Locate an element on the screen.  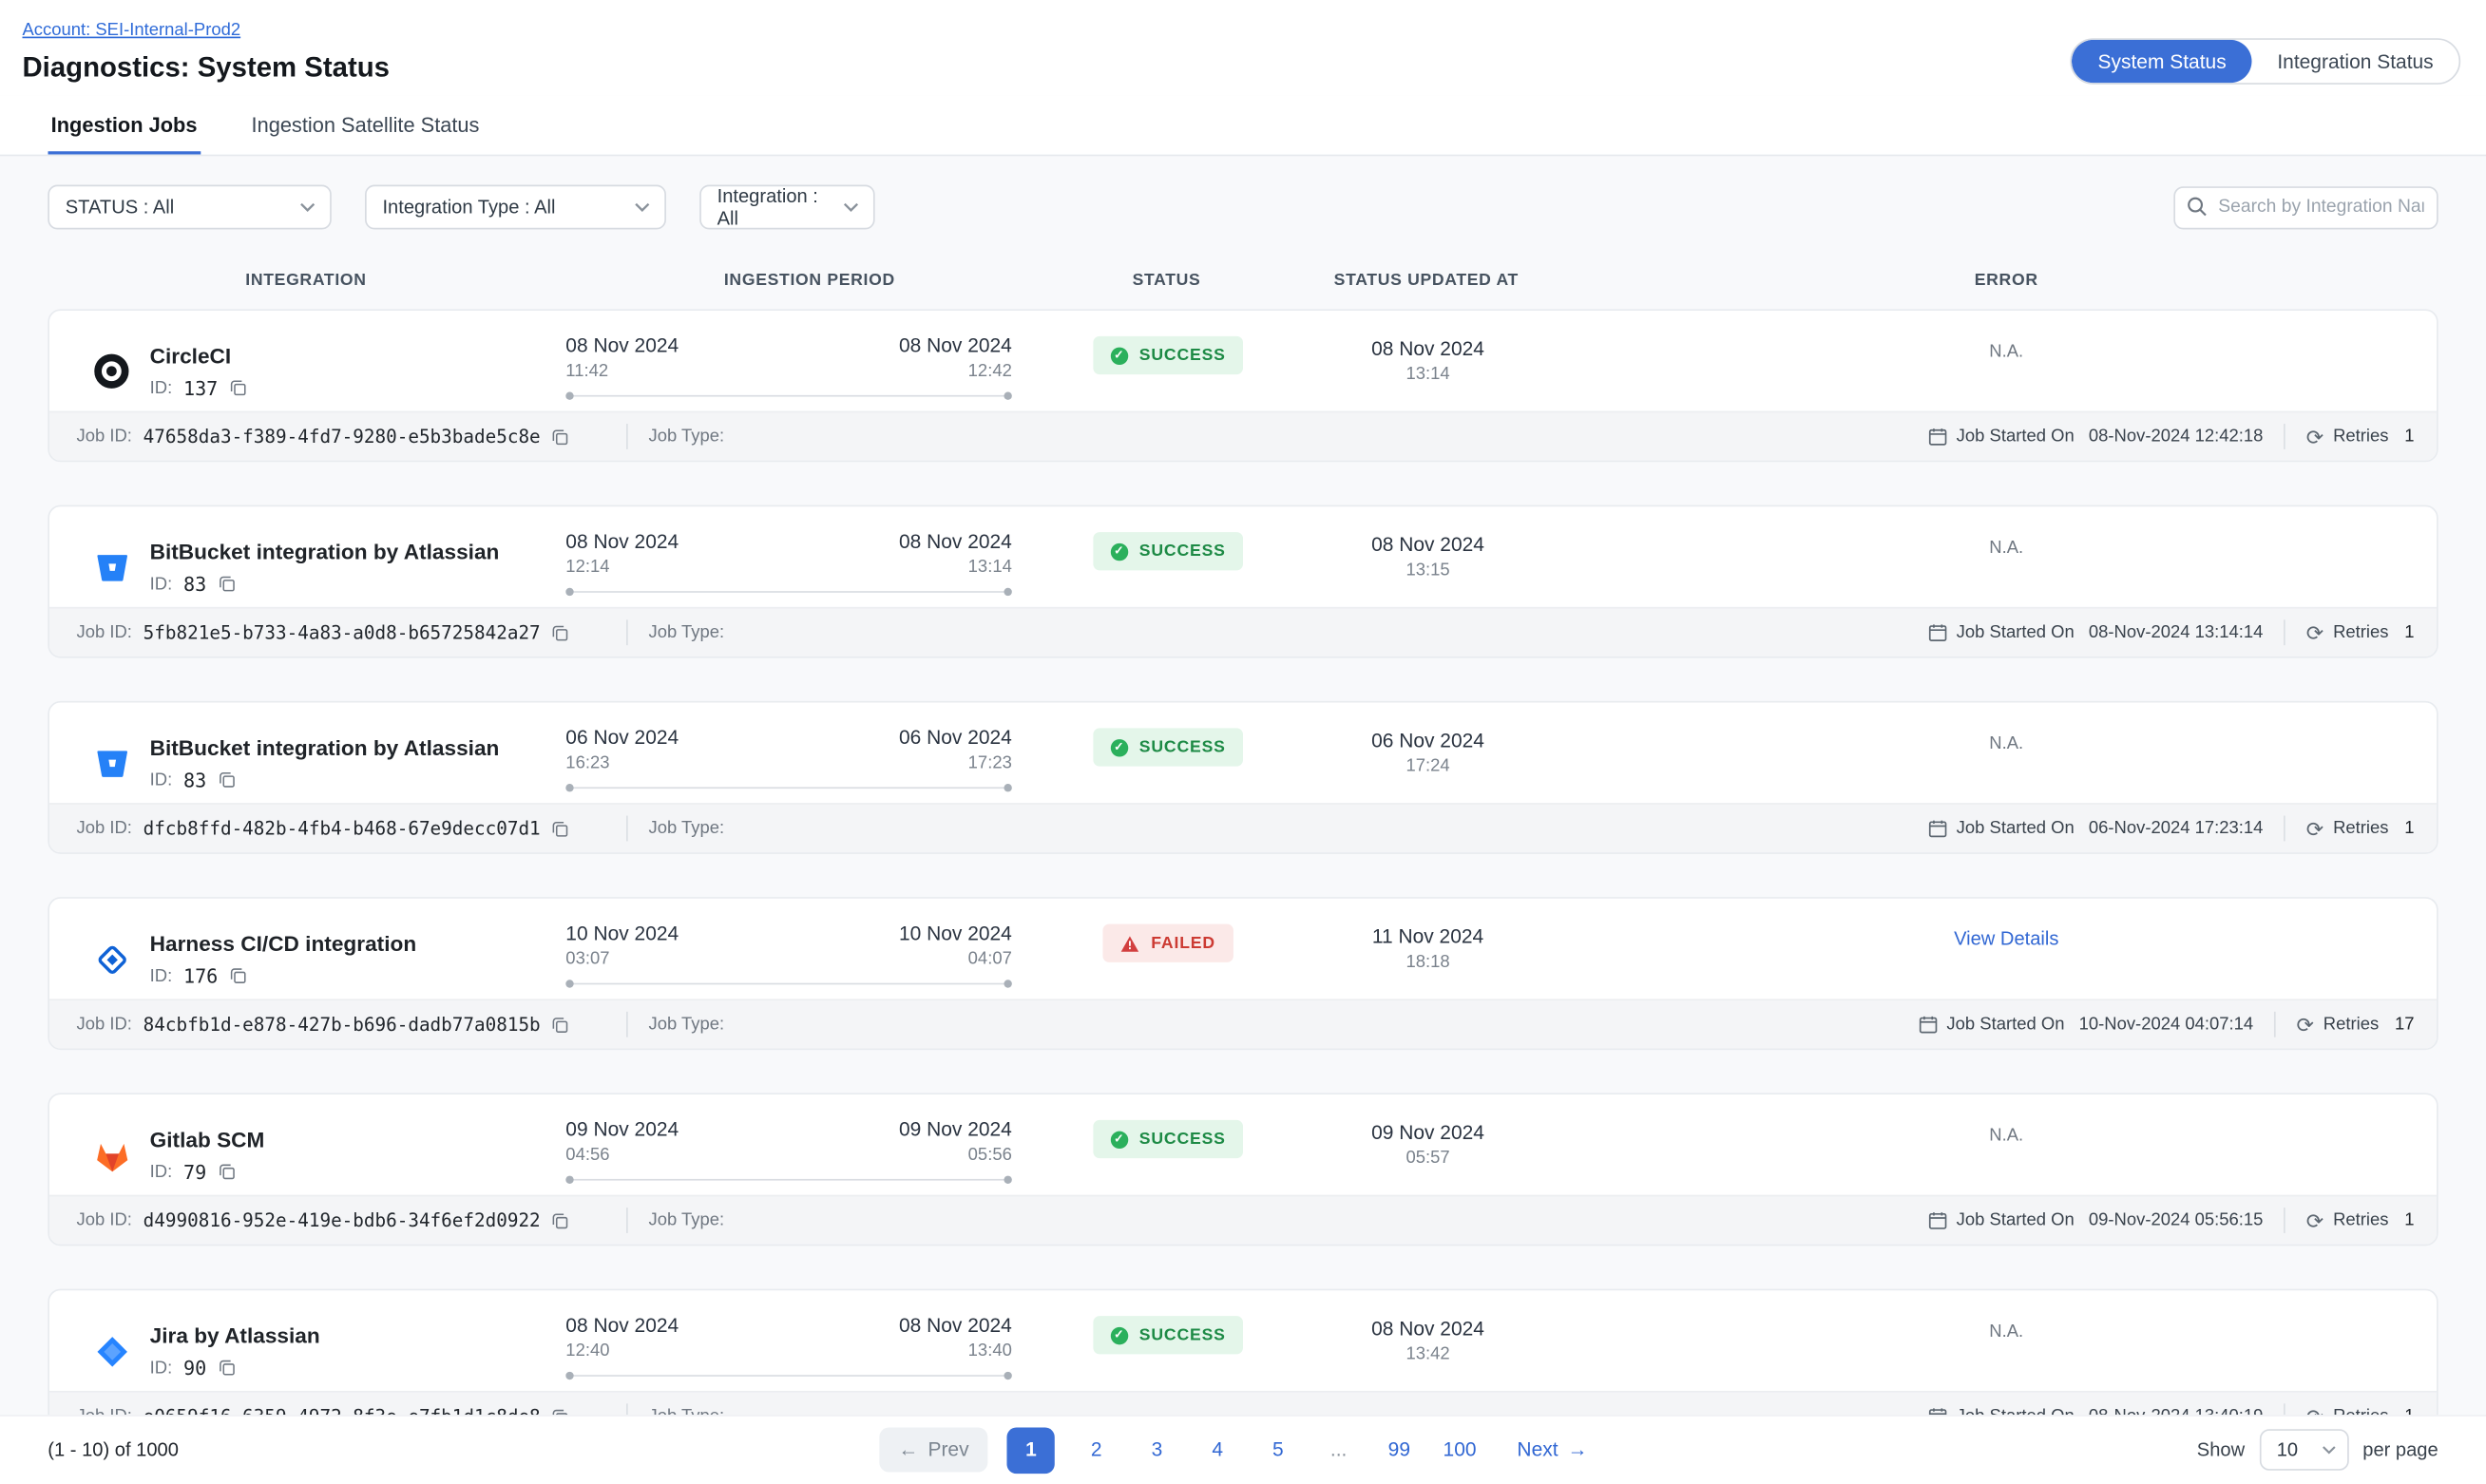
failed-warning-icon is located at coordinates (1129, 943).